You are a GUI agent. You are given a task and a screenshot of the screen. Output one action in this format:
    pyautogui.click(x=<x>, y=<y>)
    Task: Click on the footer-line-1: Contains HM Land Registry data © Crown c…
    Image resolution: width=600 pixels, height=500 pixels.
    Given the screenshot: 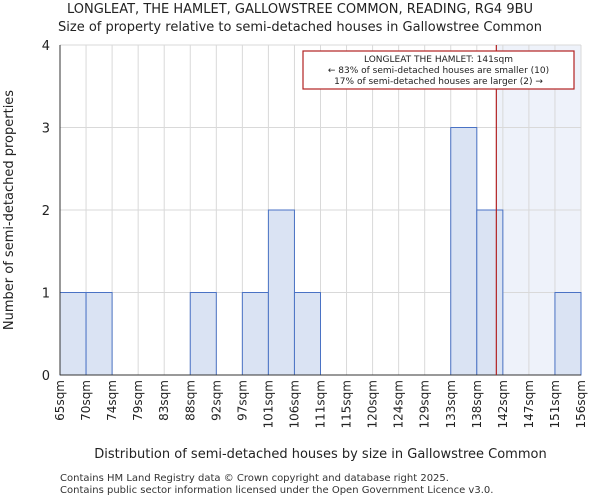 What is the action you would take?
    pyautogui.click(x=254, y=478)
    